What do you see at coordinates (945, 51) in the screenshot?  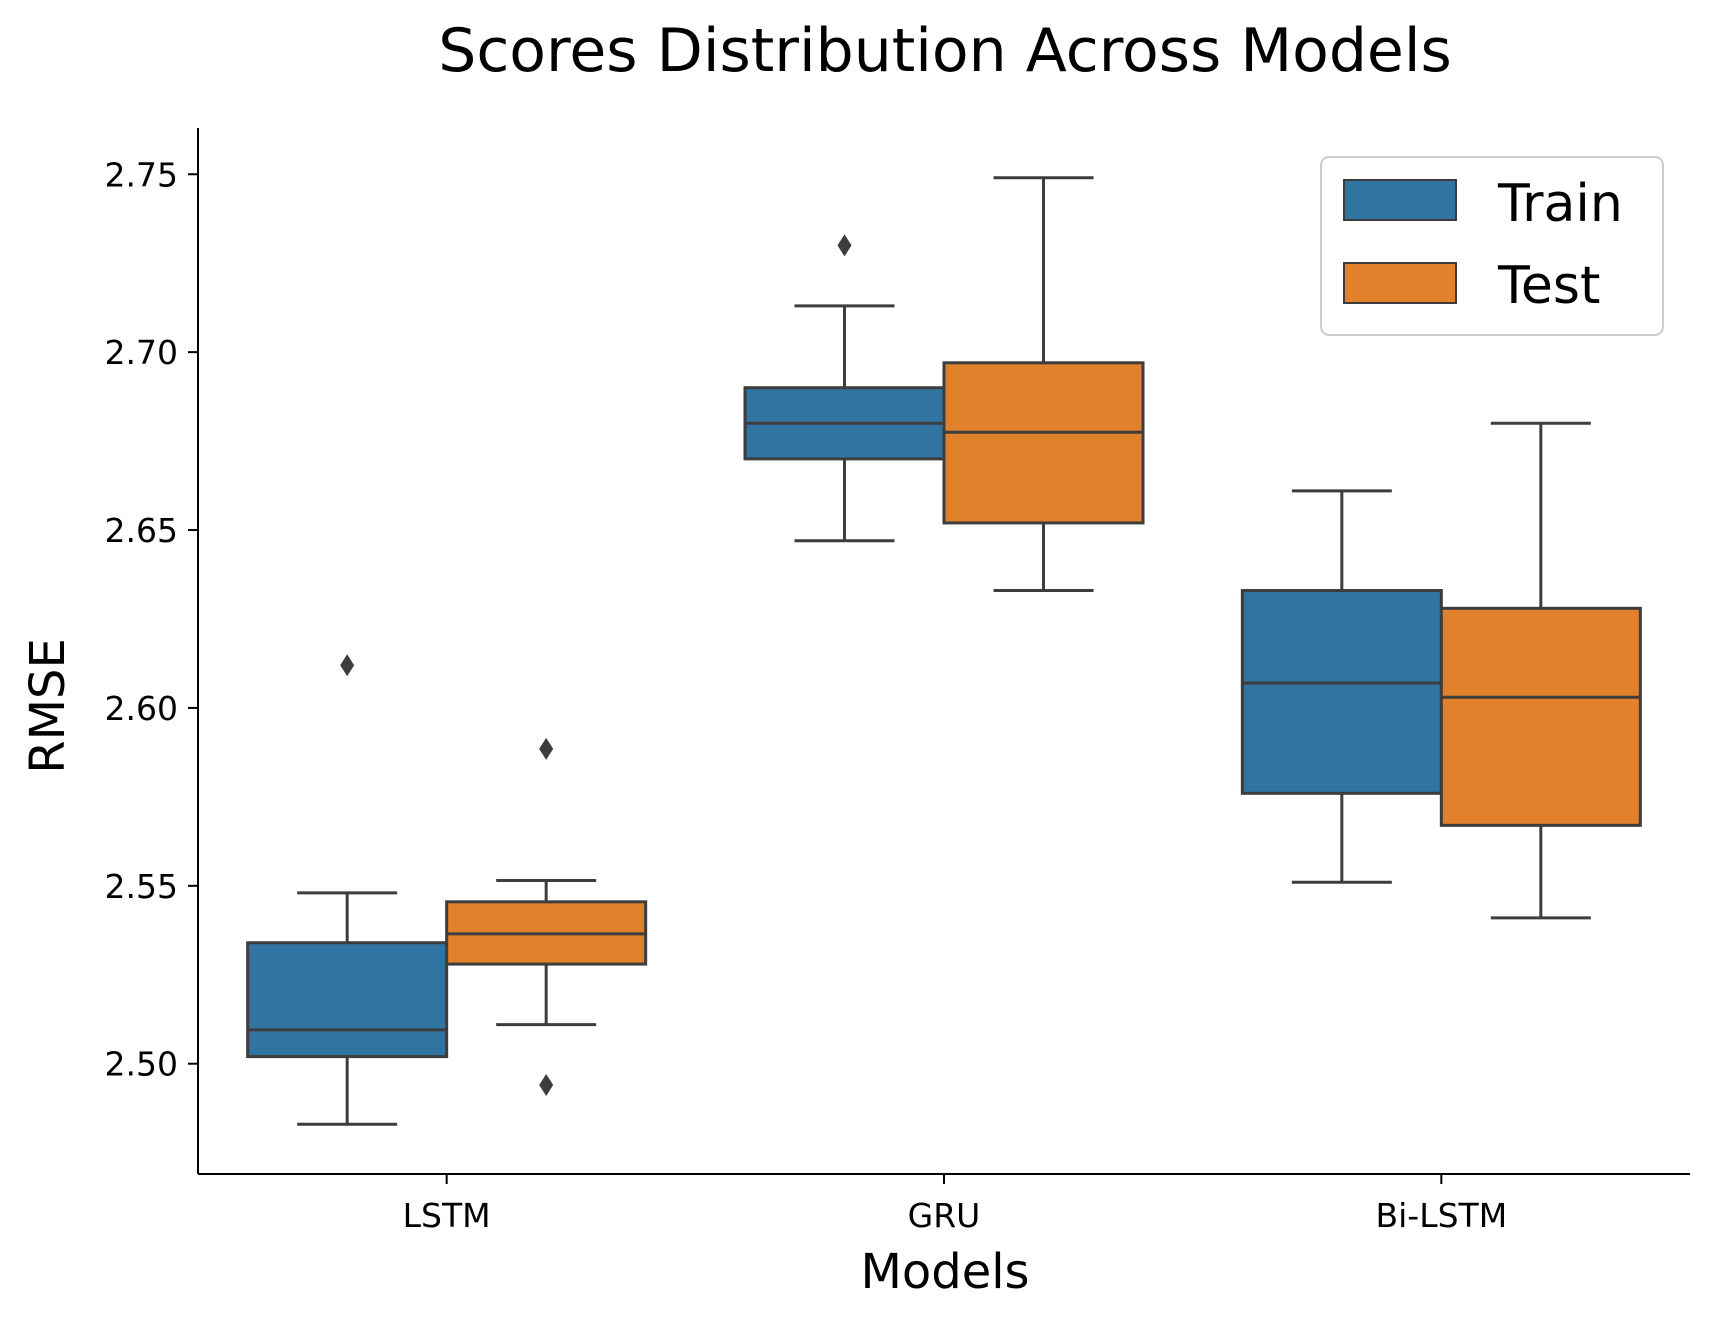 I see `chart-title: Scores Distribution Across Models` at bounding box center [945, 51].